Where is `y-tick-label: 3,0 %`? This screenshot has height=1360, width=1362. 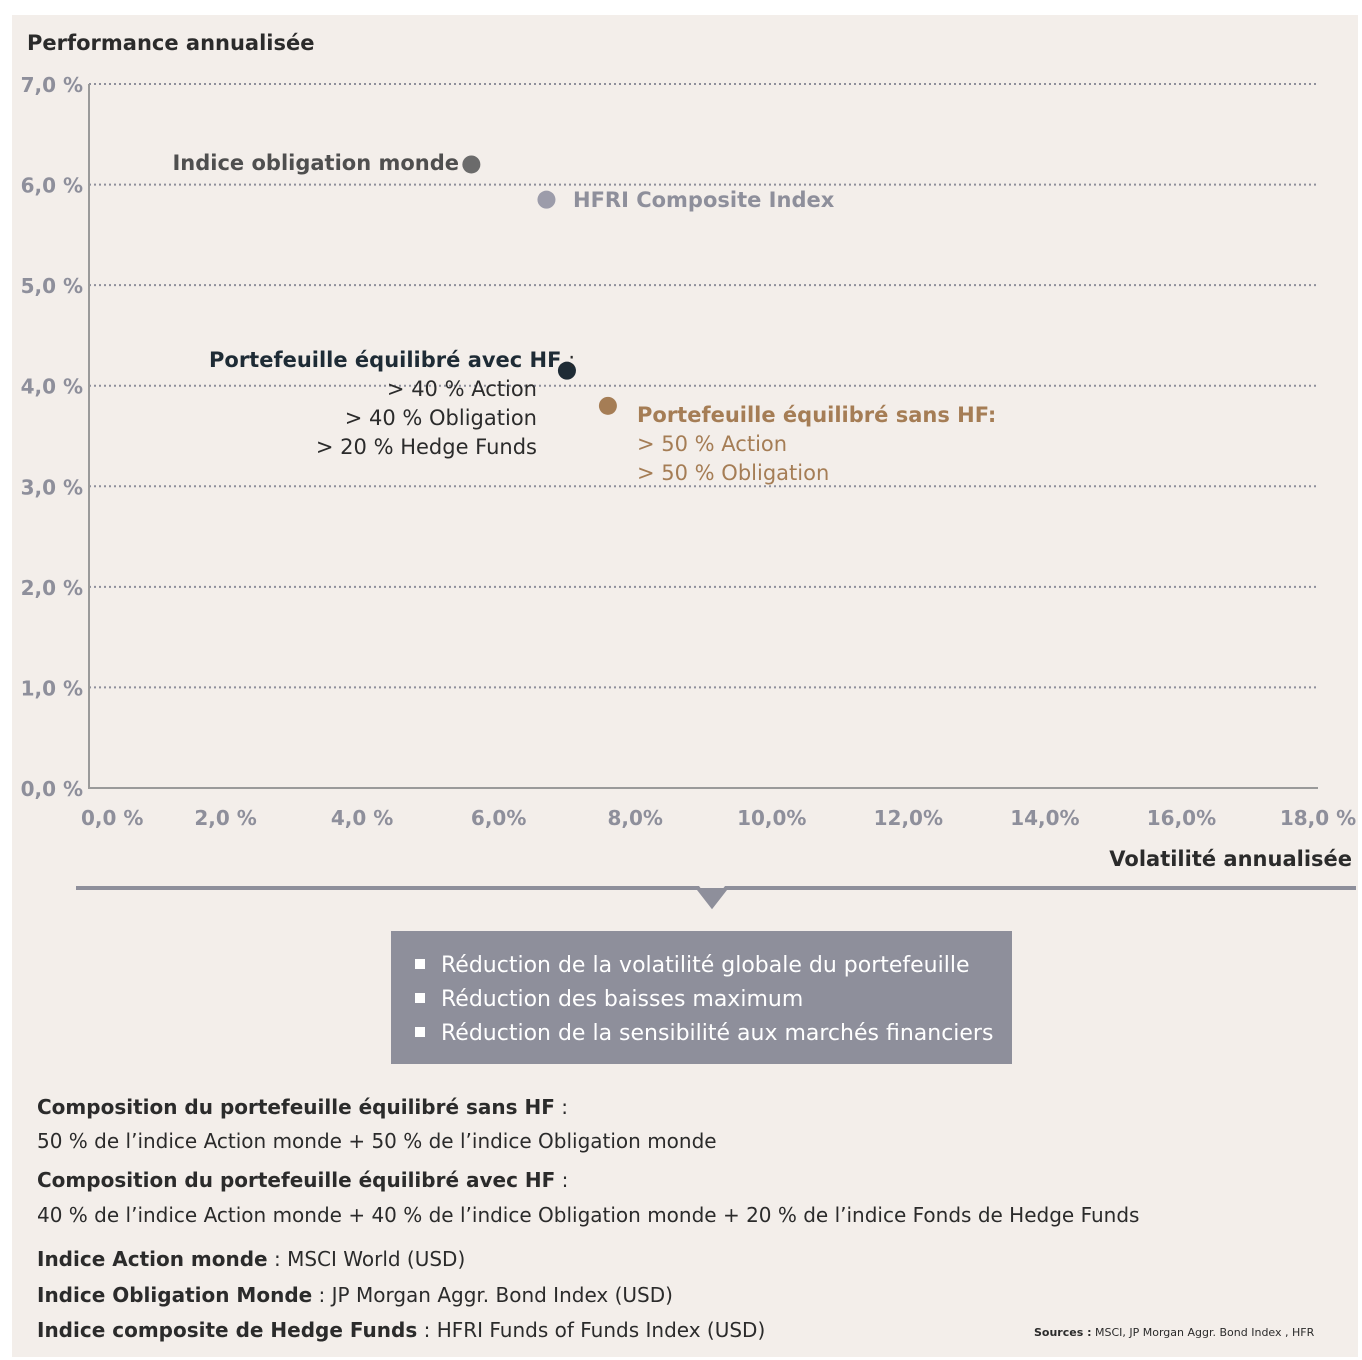 y-tick-label: 3,0 % is located at coordinates (52, 487).